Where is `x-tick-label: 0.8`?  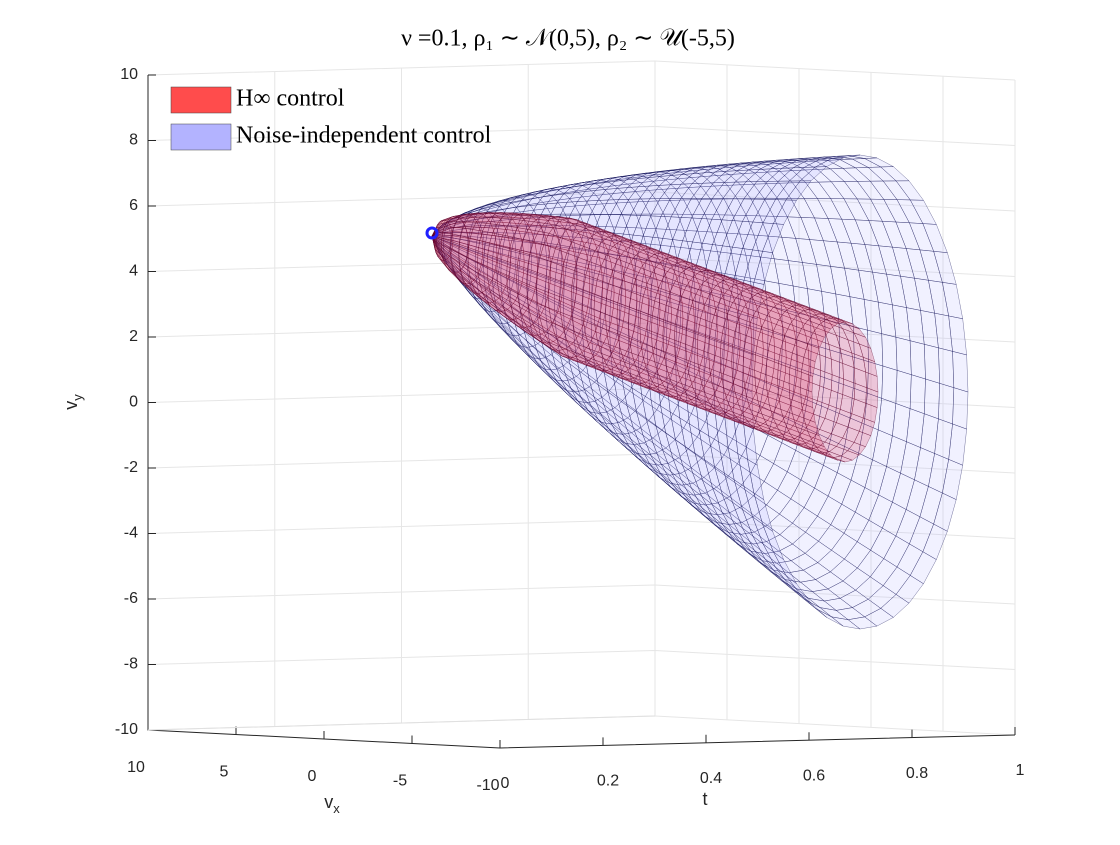
x-tick-label: 0.8 is located at coordinates (917, 773).